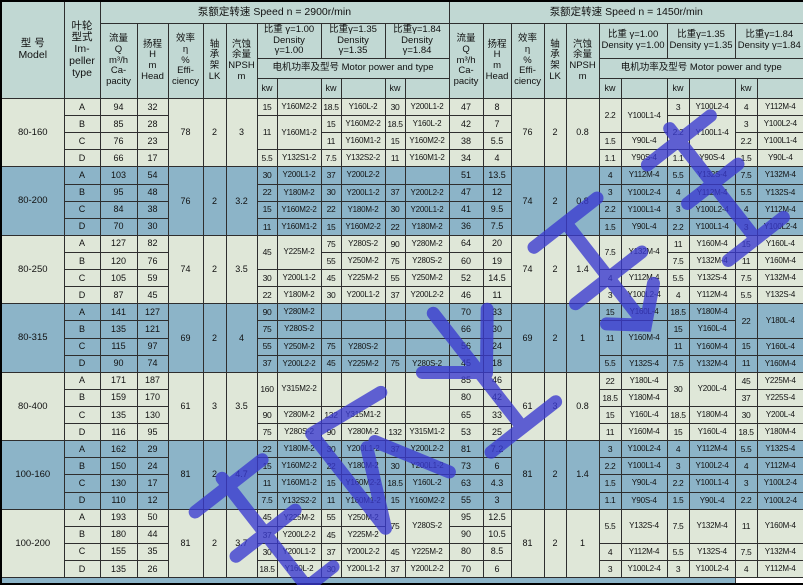 This screenshot has width=803, height=585. Describe the element at coordinates (82, 449) in the screenshot. I see `cell-impeller-letter: A` at that location.